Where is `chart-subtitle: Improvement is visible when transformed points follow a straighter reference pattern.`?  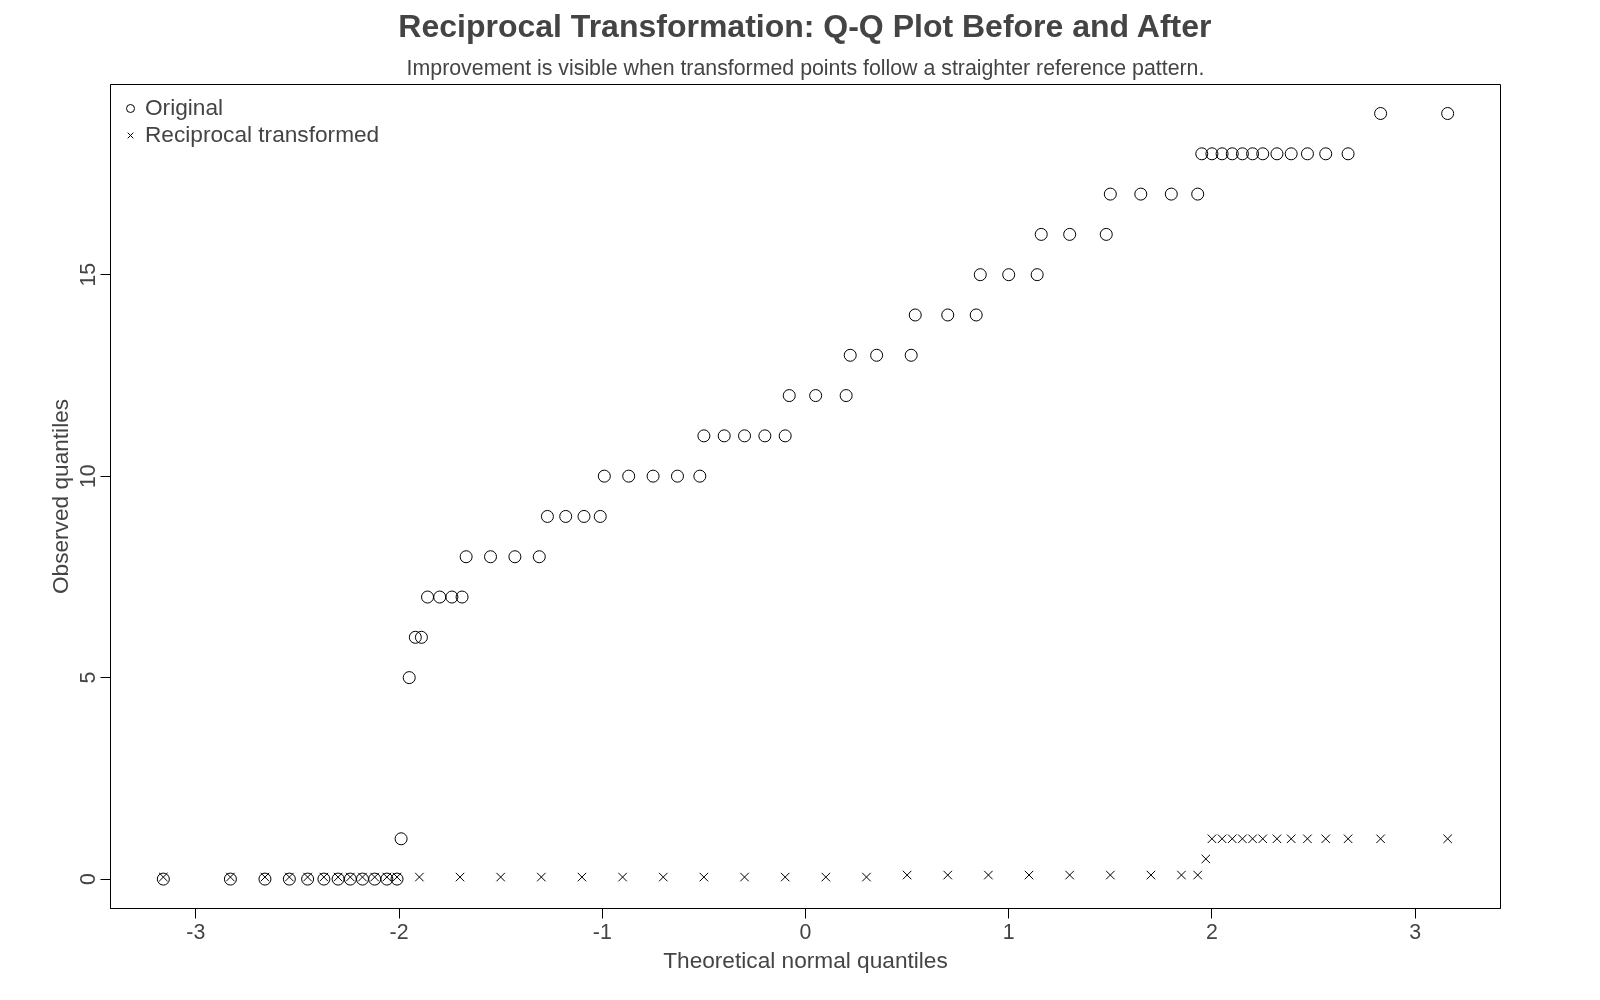
chart-subtitle: Improvement is visible when transformed points follow a straighter reference pattern. is located at coordinates (805, 67).